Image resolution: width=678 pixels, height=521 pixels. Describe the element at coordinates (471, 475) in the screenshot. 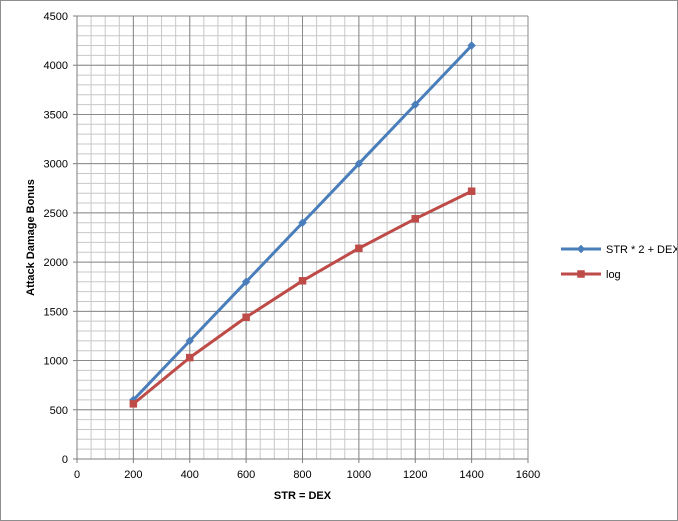

I see `x-tick-label: 1400` at that location.